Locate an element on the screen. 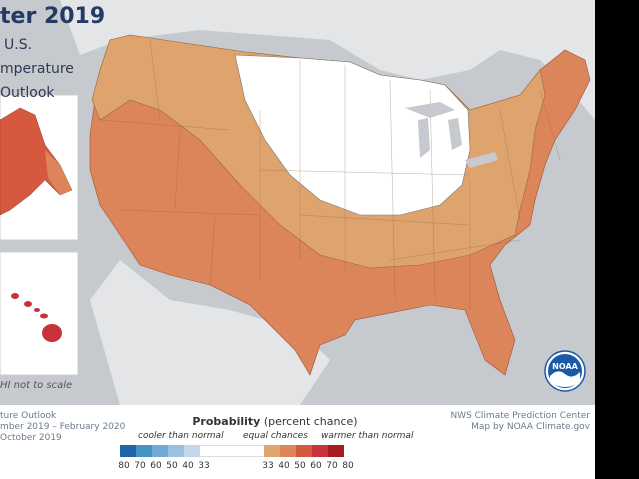 The image size is (639, 479). legend-color-bar is located at coordinates (232, 451).